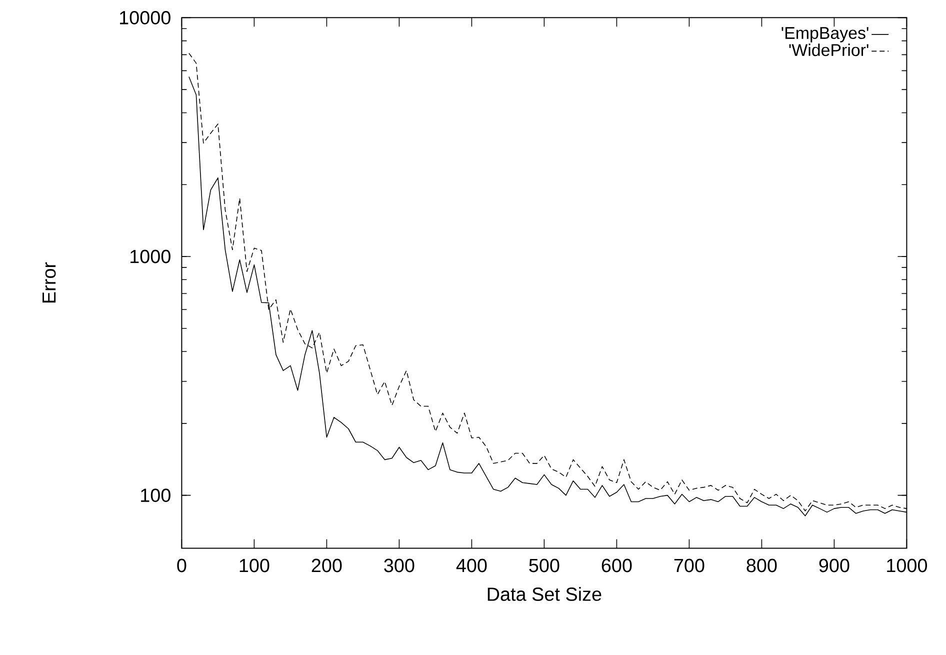 The width and height of the screenshot is (946, 655). Describe the element at coordinates (49, 282) in the screenshot. I see `y-axis-title: Error` at that location.